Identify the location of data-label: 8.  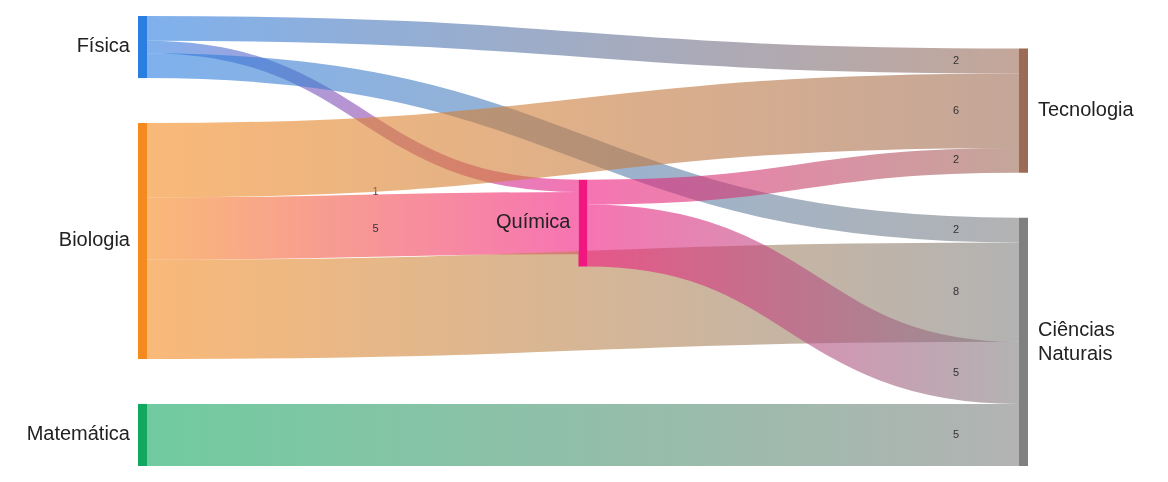
(955, 291).